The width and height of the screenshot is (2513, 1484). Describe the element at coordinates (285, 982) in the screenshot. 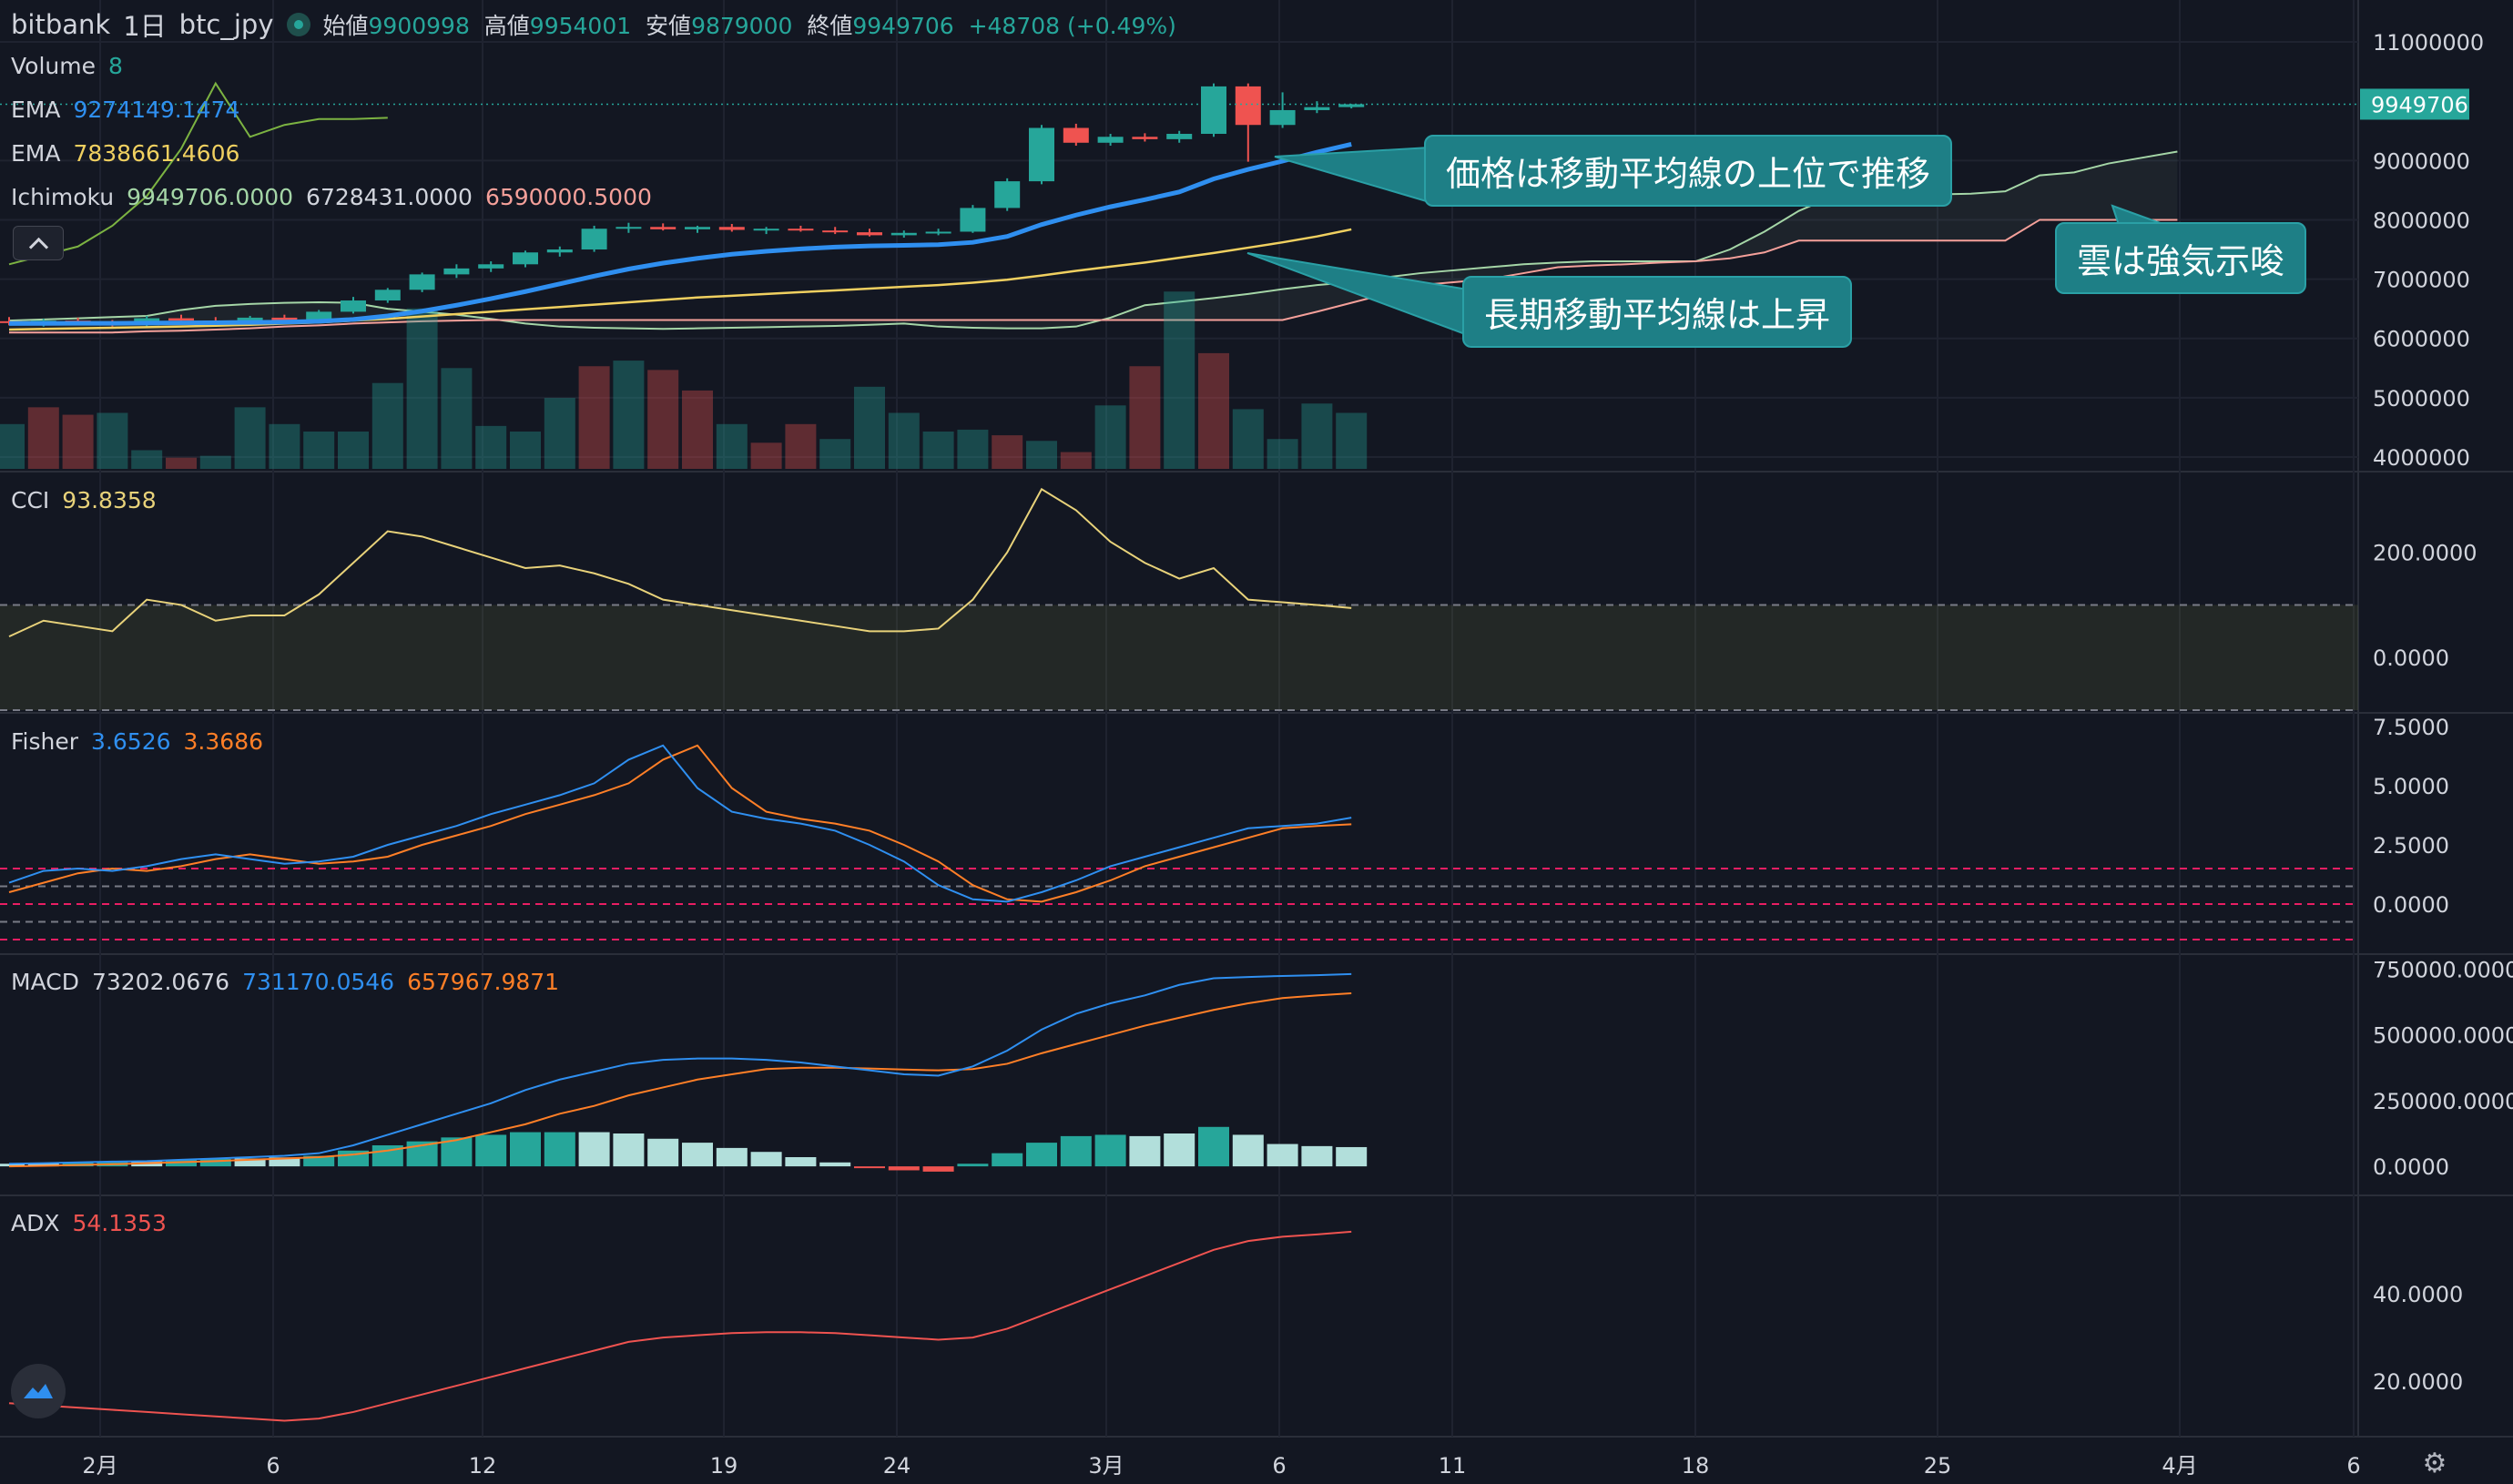

I see `macd-legend: MACD 73202.0676 731170.0546 657967.9871` at that location.